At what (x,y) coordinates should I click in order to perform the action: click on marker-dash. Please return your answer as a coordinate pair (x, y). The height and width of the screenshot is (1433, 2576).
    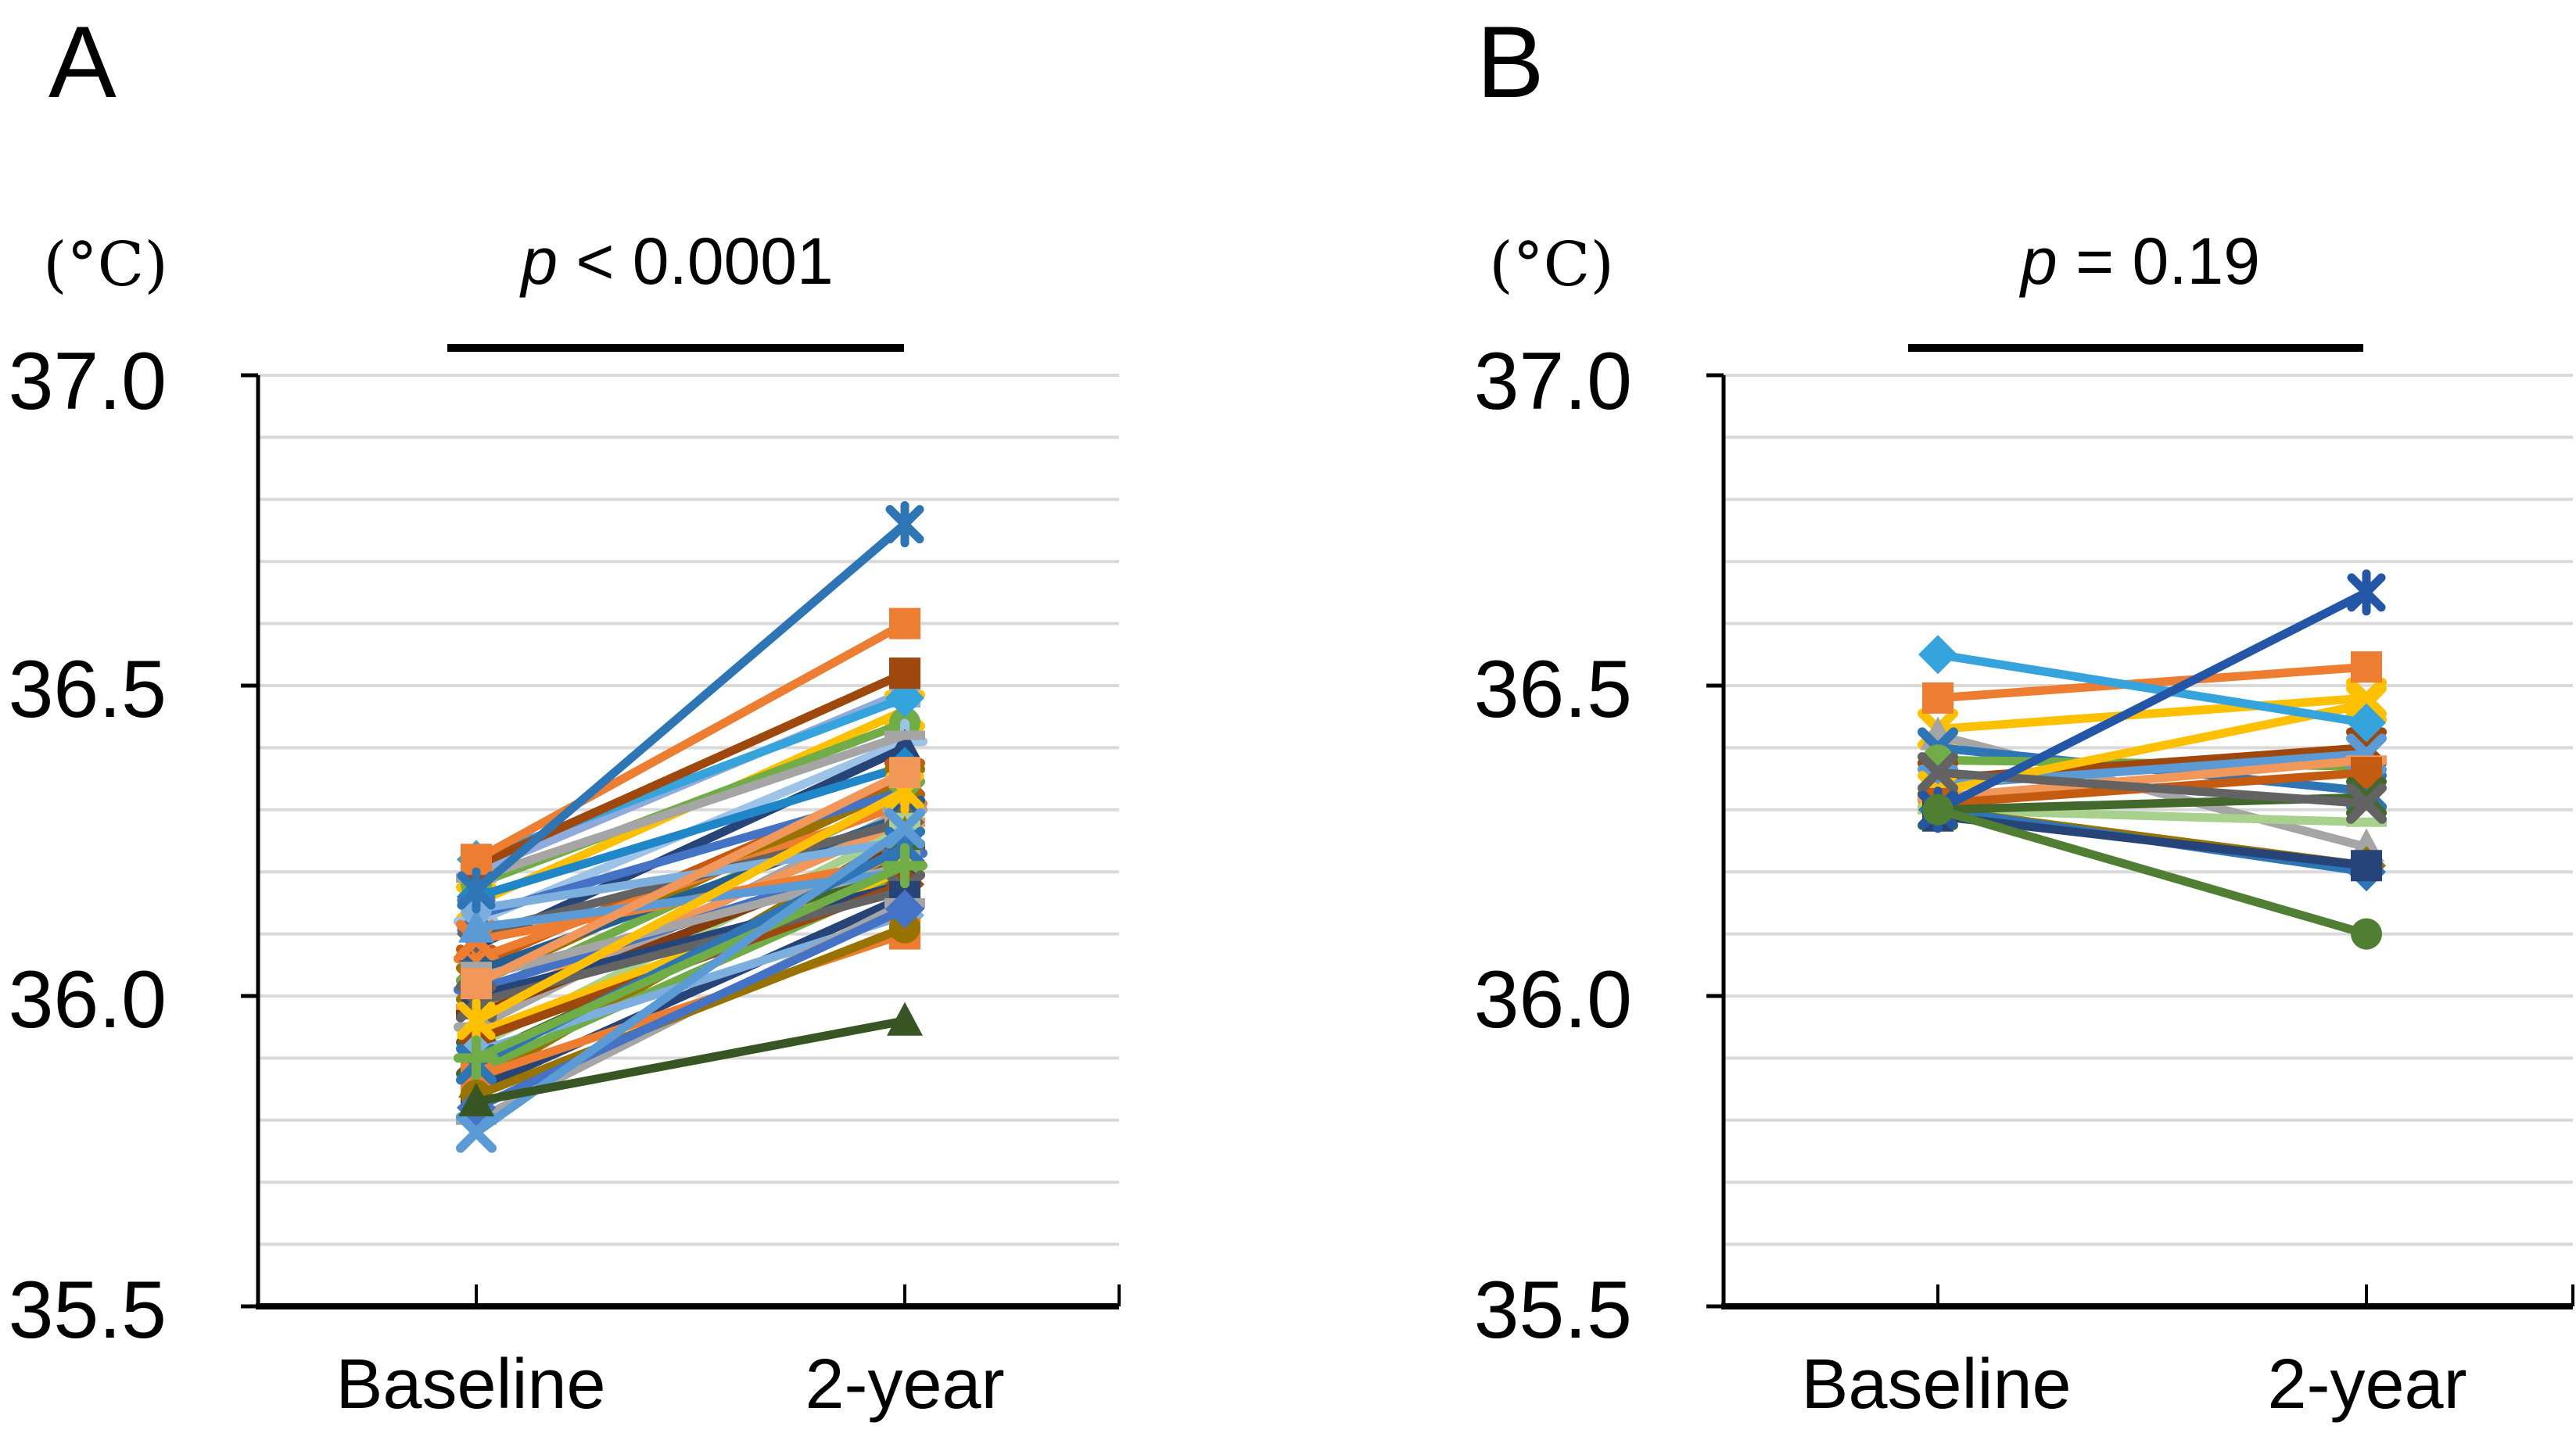
    Looking at the image, I should click on (904, 735).